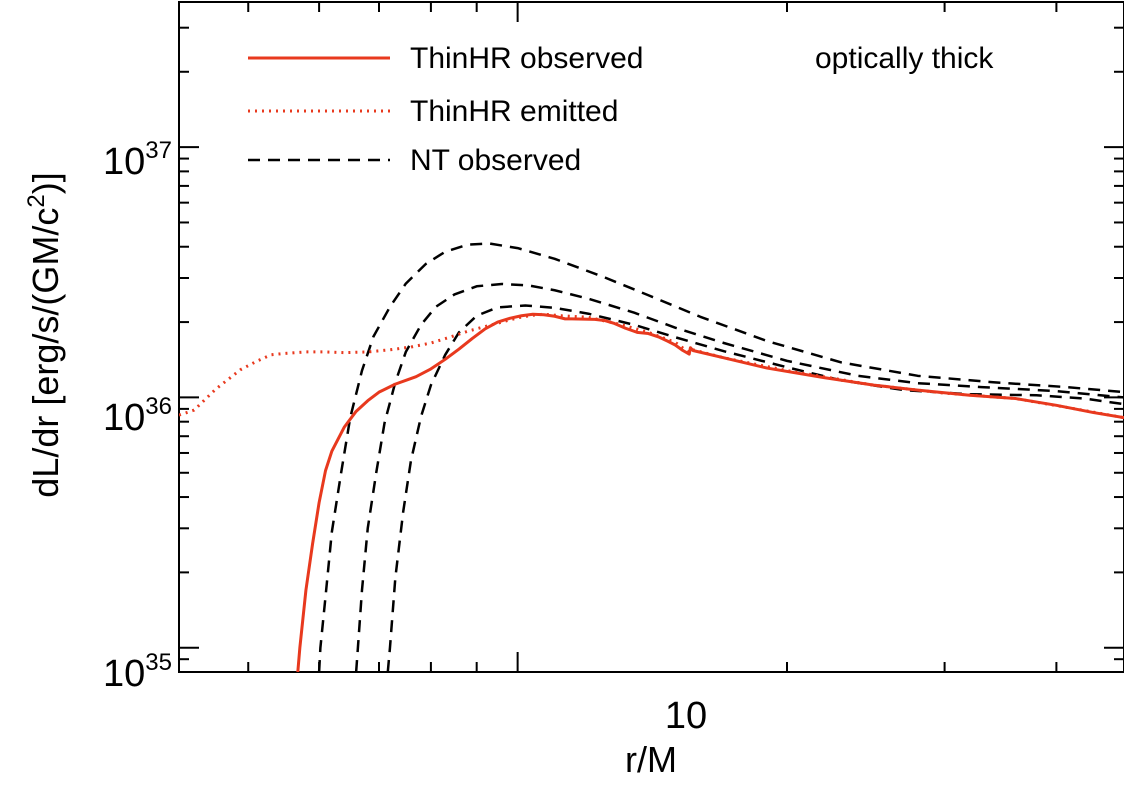  What do you see at coordinates (137, 160) in the screenshot?
I see `y-tick-label-37: 1037` at bounding box center [137, 160].